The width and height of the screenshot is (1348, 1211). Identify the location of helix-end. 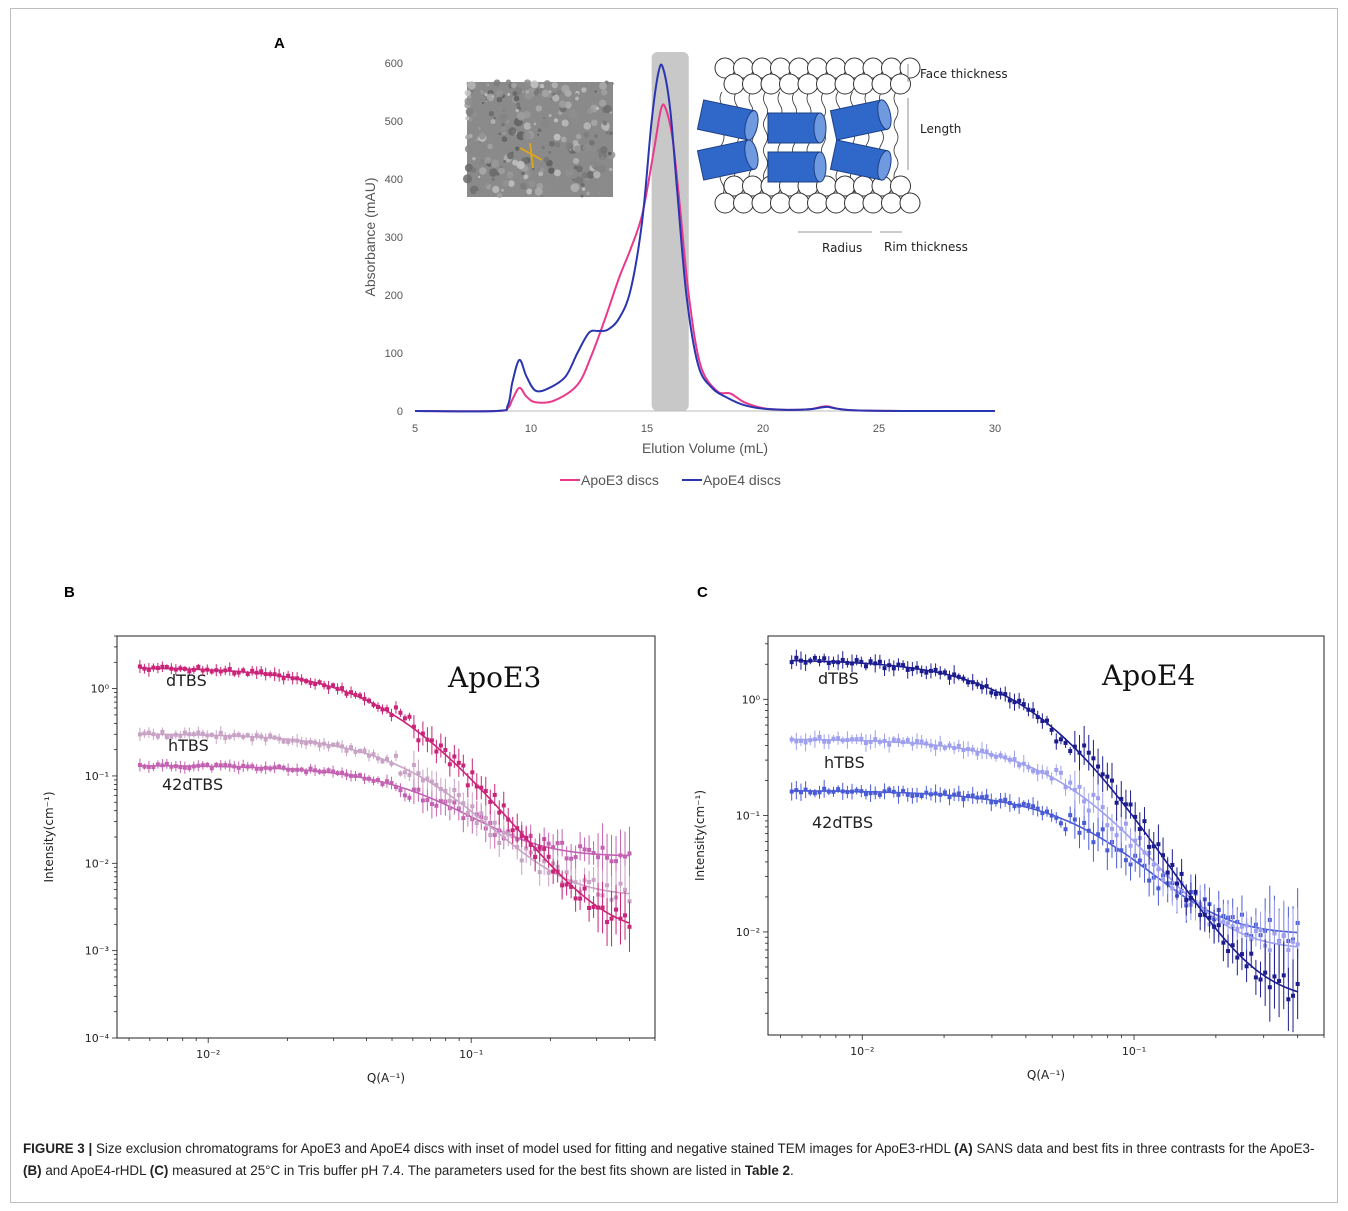
(820, 128).